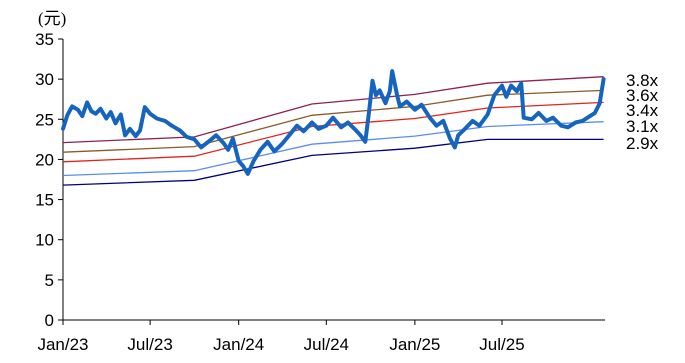 The width and height of the screenshot is (685, 363). Describe the element at coordinates (333, 162) in the screenshot. I see `band-line-2.9x` at that location.